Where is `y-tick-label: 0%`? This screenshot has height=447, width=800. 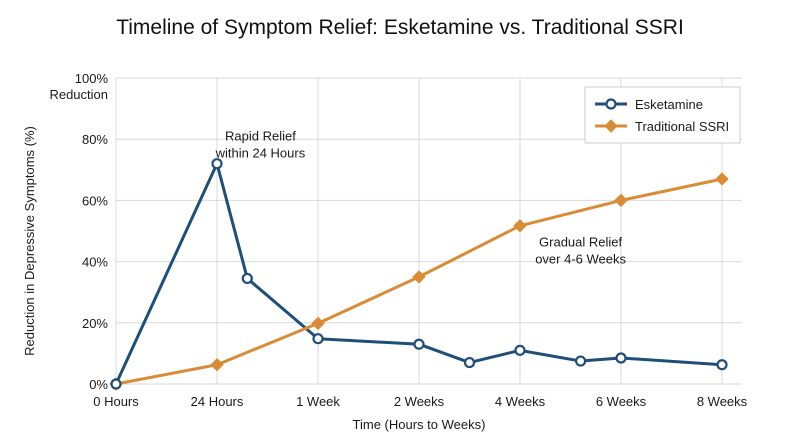 y-tick-label: 0% is located at coordinates (98, 384).